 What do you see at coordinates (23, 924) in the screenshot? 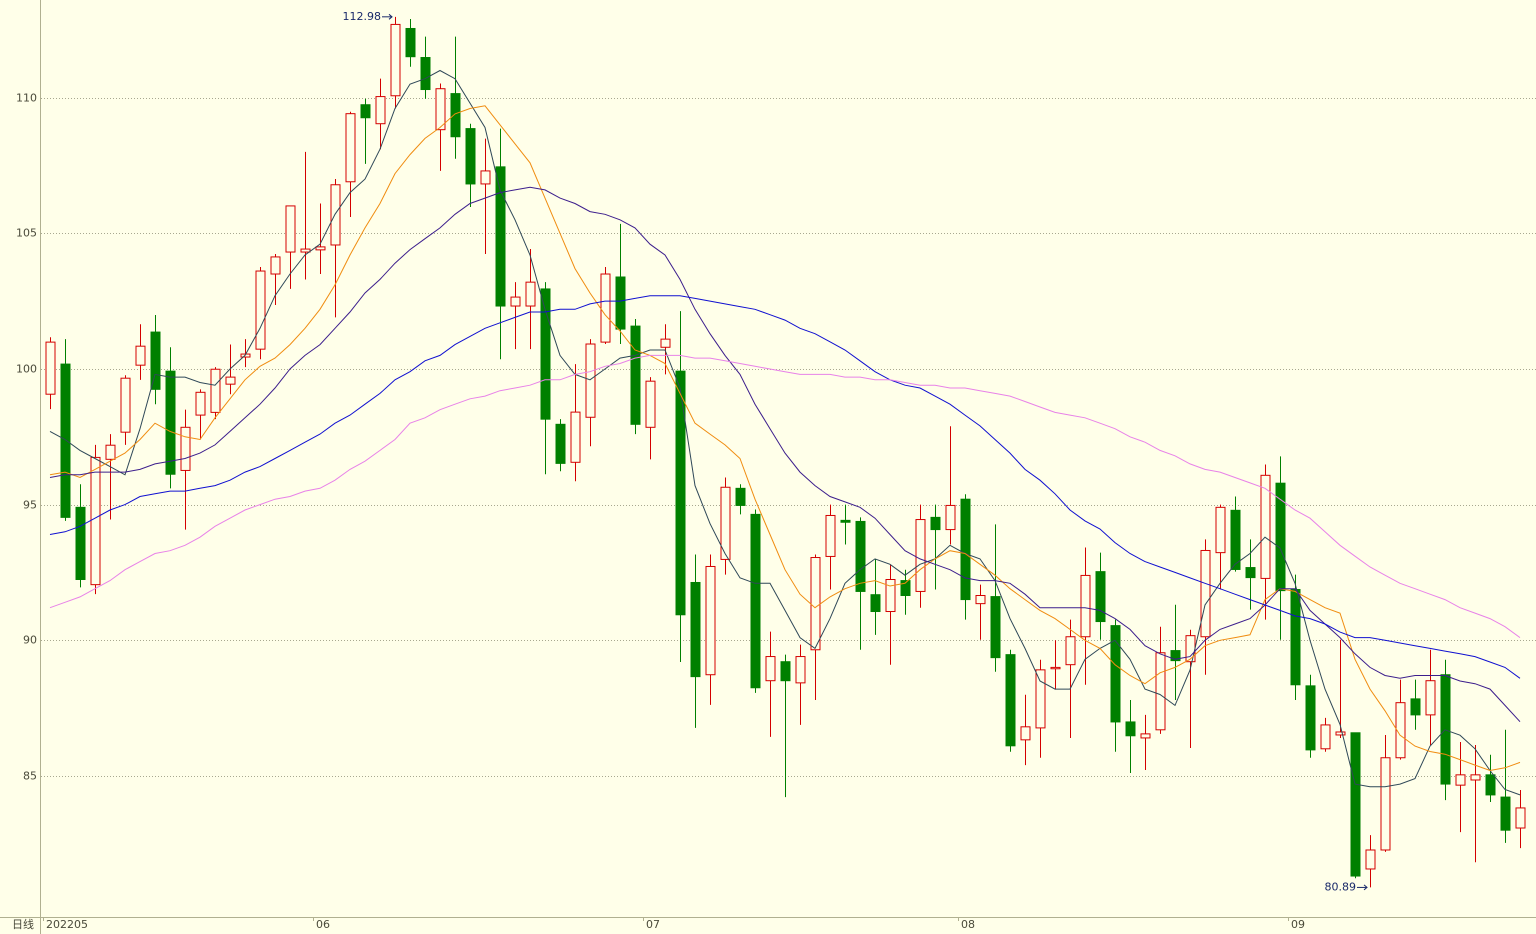
I see `period-label: 日线` at bounding box center [23, 924].